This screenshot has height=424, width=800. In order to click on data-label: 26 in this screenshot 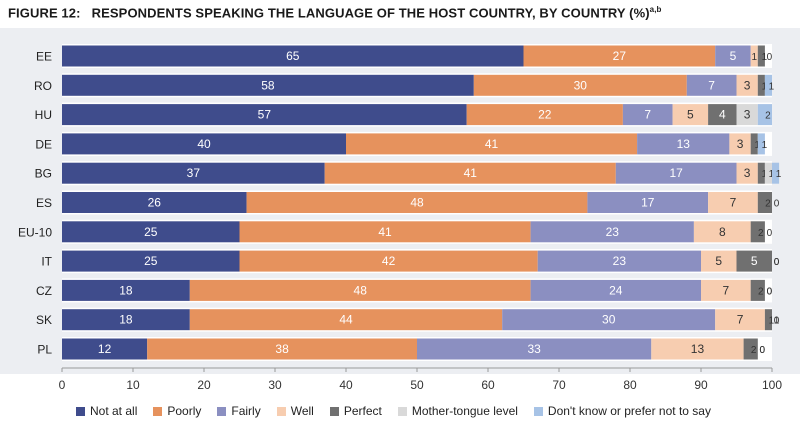, I will do `click(155, 203)`.